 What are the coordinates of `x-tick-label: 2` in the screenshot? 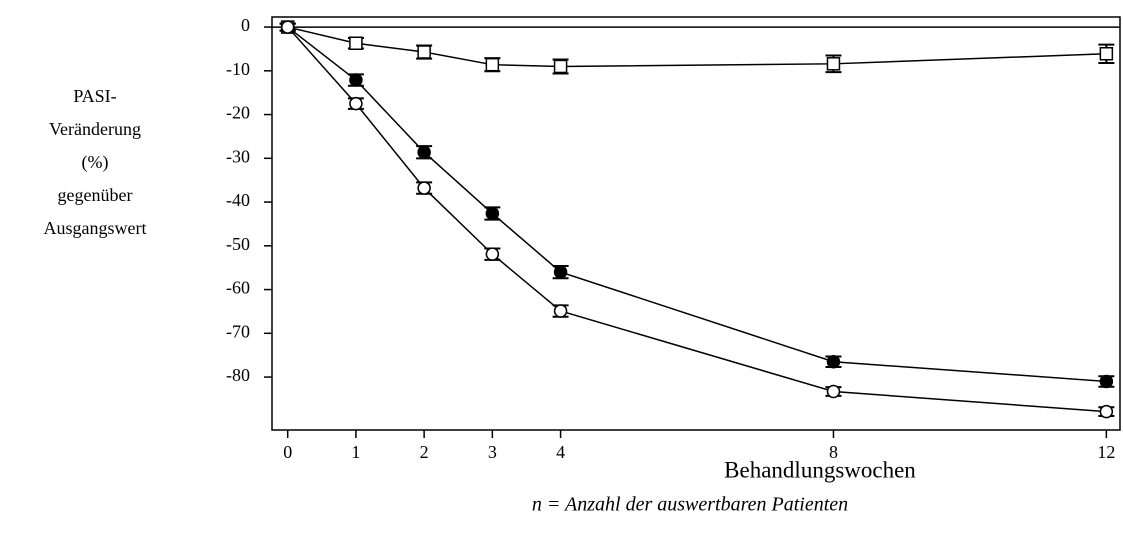 It's located at (424, 452).